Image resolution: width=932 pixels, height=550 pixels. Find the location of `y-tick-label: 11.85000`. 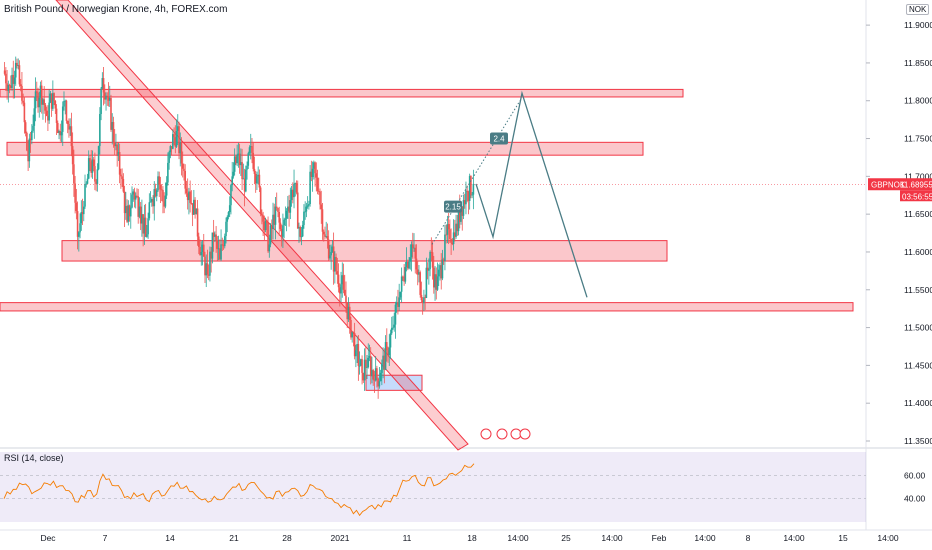

y-tick-label: 11.85000 is located at coordinates (918, 63).